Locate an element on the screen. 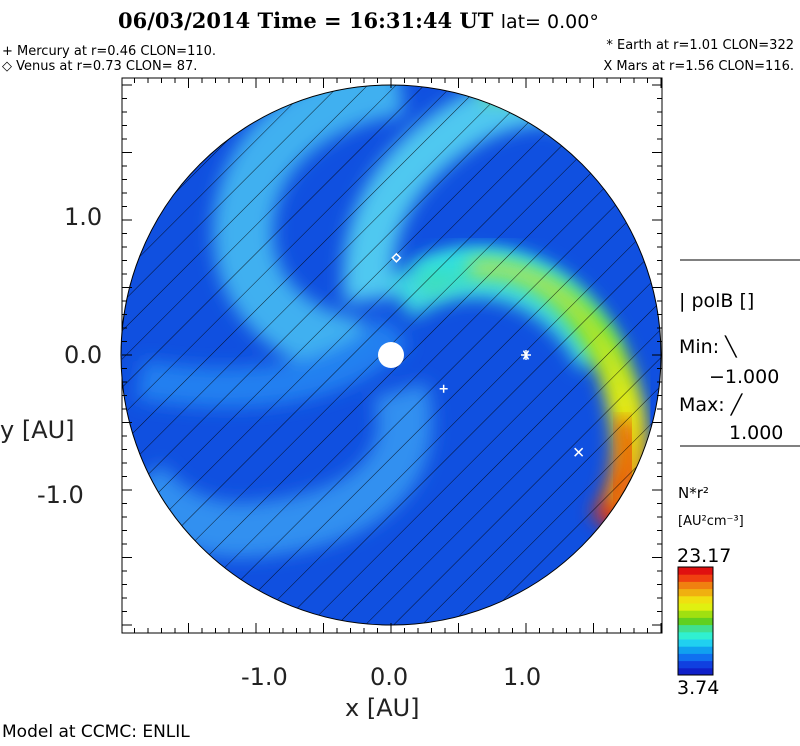 This screenshot has height=746, width=800. legend-mercury: + Mercury at r=0.46 CLON=110. is located at coordinates (109, 51).